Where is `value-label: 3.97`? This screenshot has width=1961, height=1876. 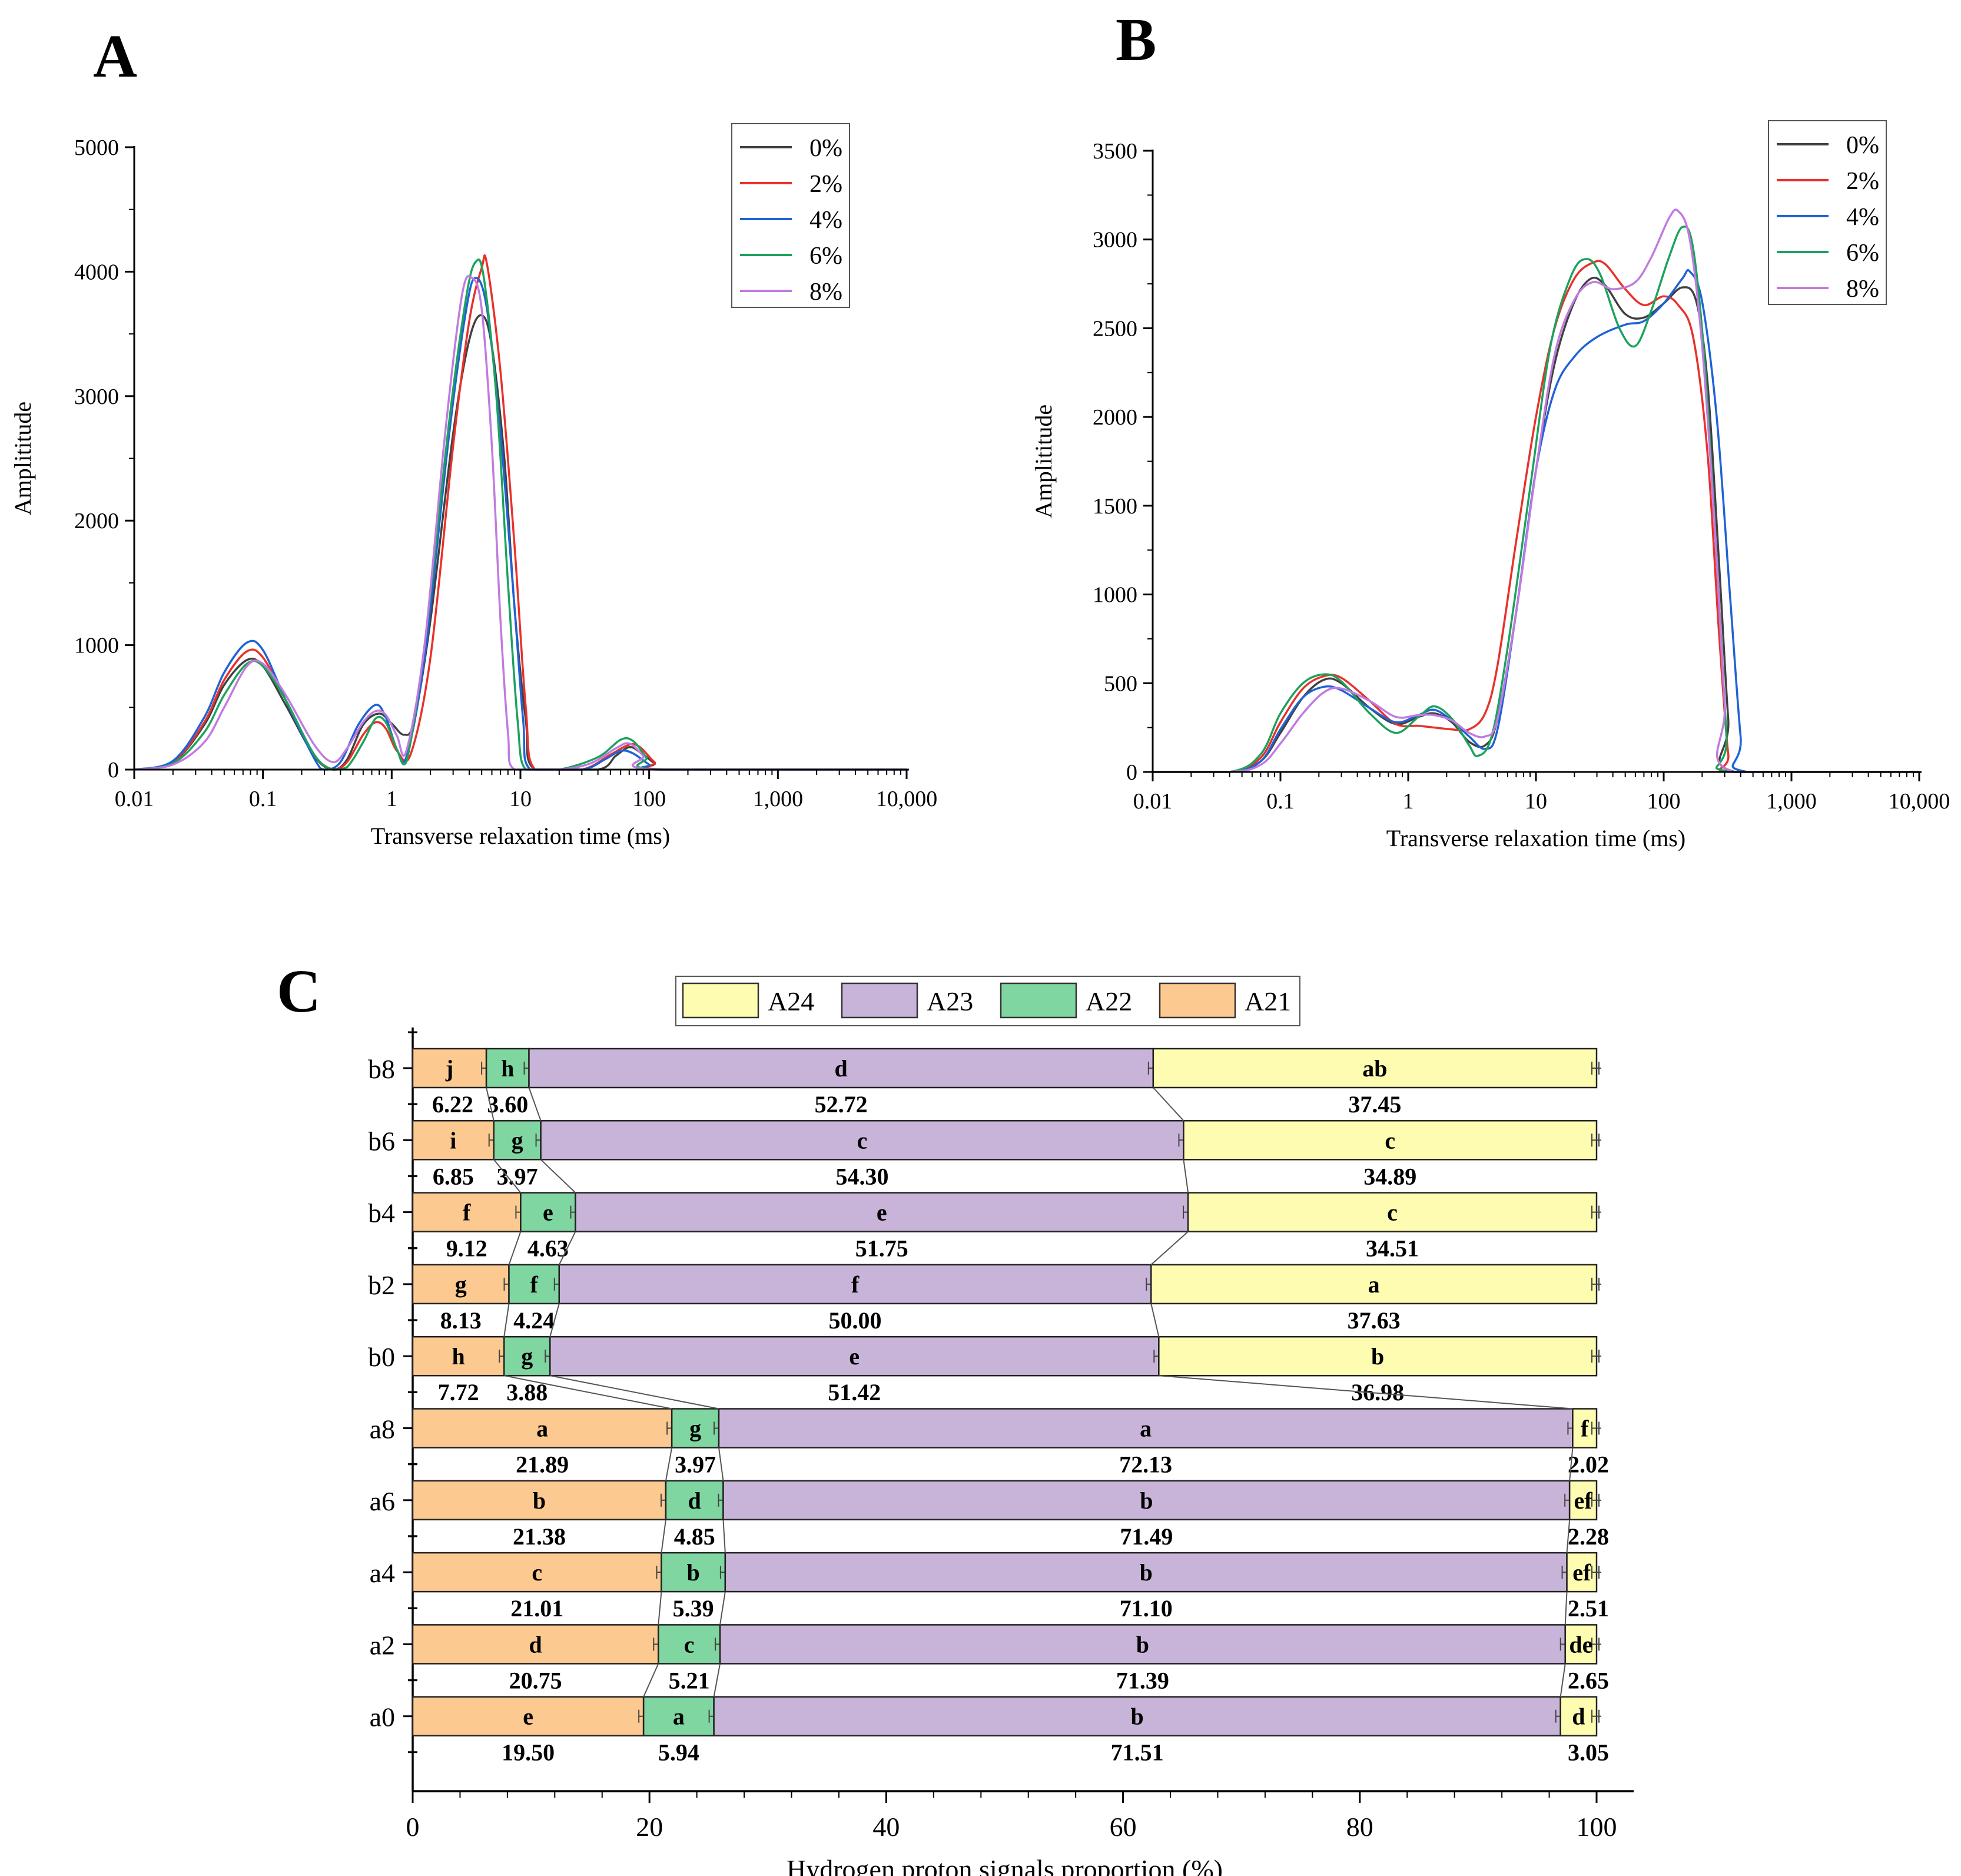
value-label: 3.97 is located at coordinates (695, 1464).